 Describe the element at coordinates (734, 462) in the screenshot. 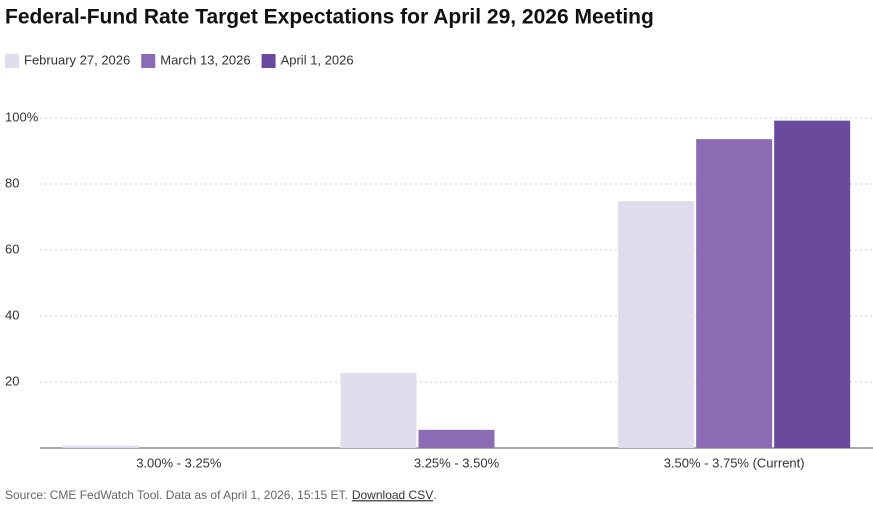

I see `x-tick-label: 3.50% - 3.75% (Current)` at that location.